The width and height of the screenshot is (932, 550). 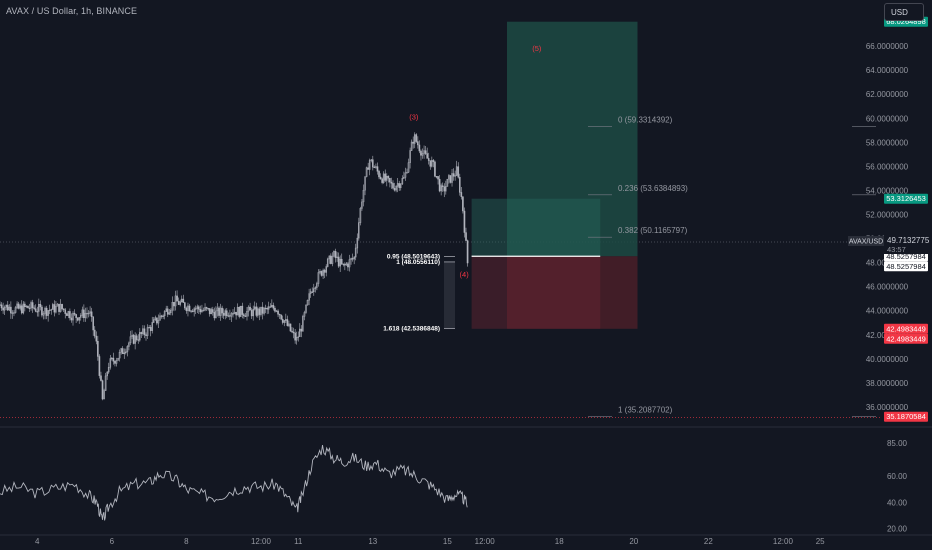 What do you see at coordinates (475, 161) in the screenshot?
I see `elliott-wave-labels: (3) (4) (5)` at bounding box center [475, 161].